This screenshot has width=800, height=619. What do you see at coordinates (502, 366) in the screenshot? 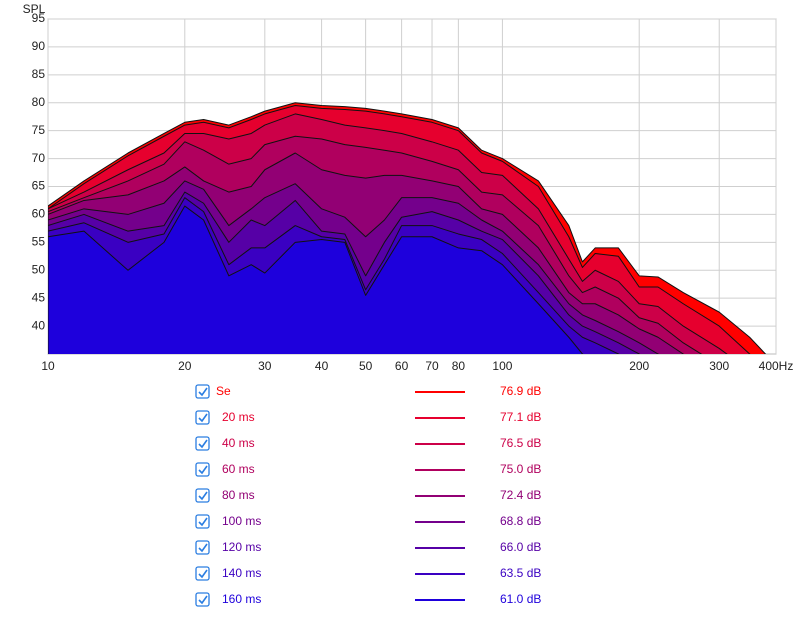
I see `x-tick-label: 100` at bounding box center [502, 366].